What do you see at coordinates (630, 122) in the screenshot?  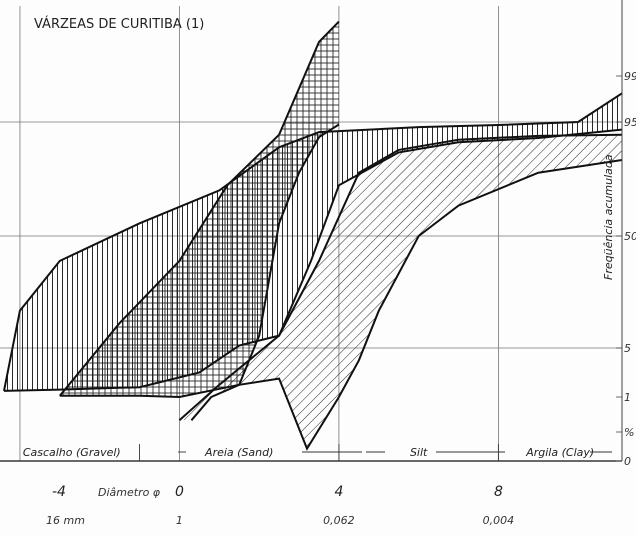 I see `y-tick-label: 95` at bounding box center [630, 122].